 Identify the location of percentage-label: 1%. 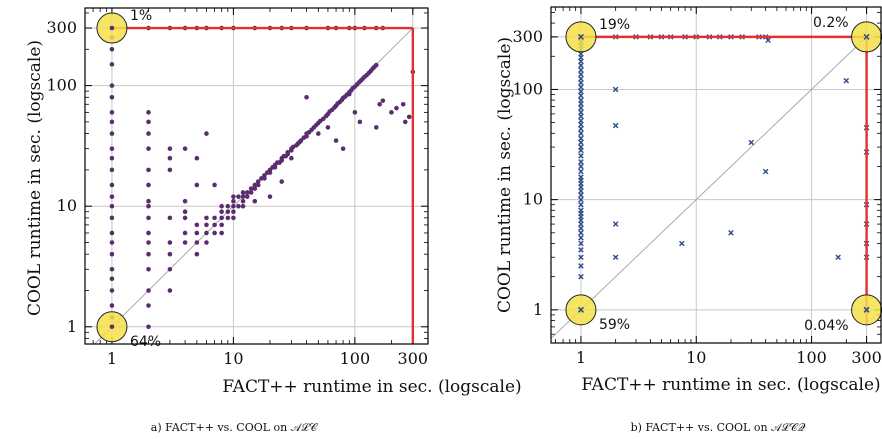
(141, 16).